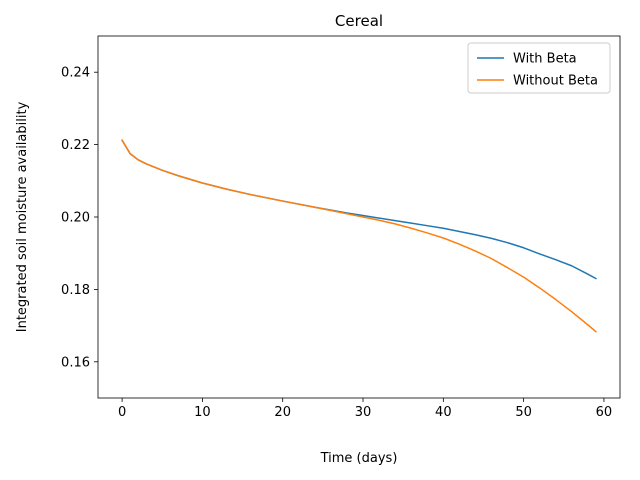 Image resolution: width=640 pixels, height=480 pixels. I want to click on y-tick-label: 0.16, so click(75, 362).